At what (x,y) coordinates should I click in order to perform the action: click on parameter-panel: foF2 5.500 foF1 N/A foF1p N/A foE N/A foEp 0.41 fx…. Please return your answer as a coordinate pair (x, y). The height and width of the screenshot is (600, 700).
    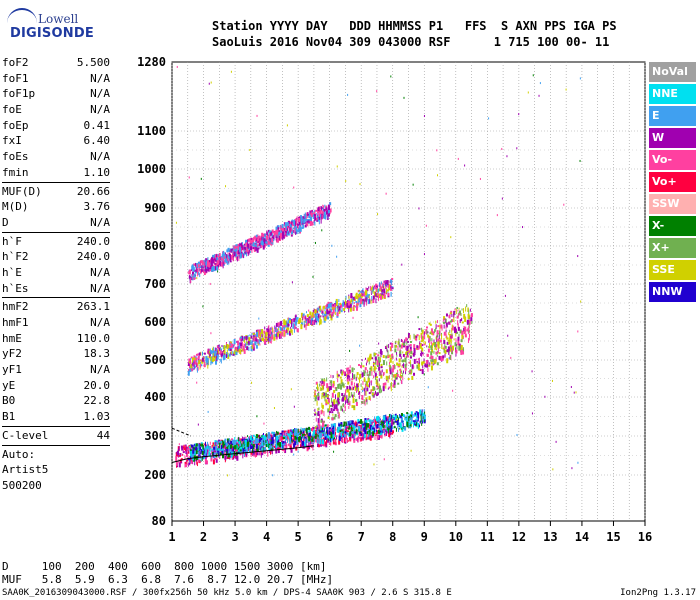
    Looking at the image, I should click on (56, 274).